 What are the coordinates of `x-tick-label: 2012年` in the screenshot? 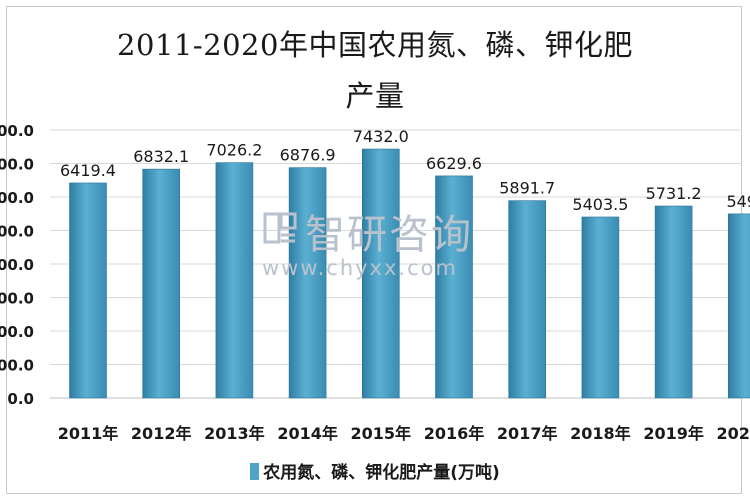 It's located at (161, 433).